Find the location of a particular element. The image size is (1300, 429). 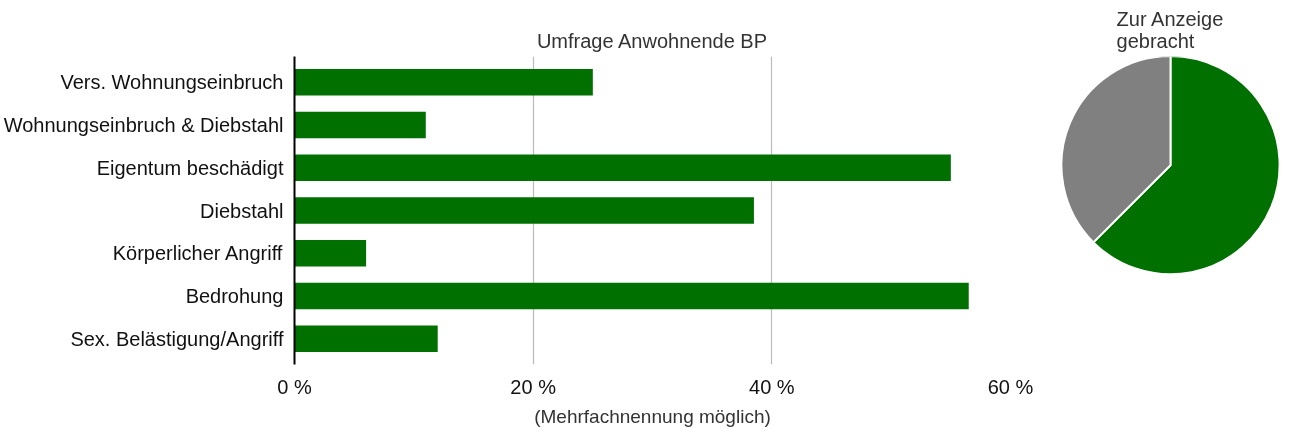

chart-title: Zur Anzeige gebracht is located at coordinates (1170, 29).